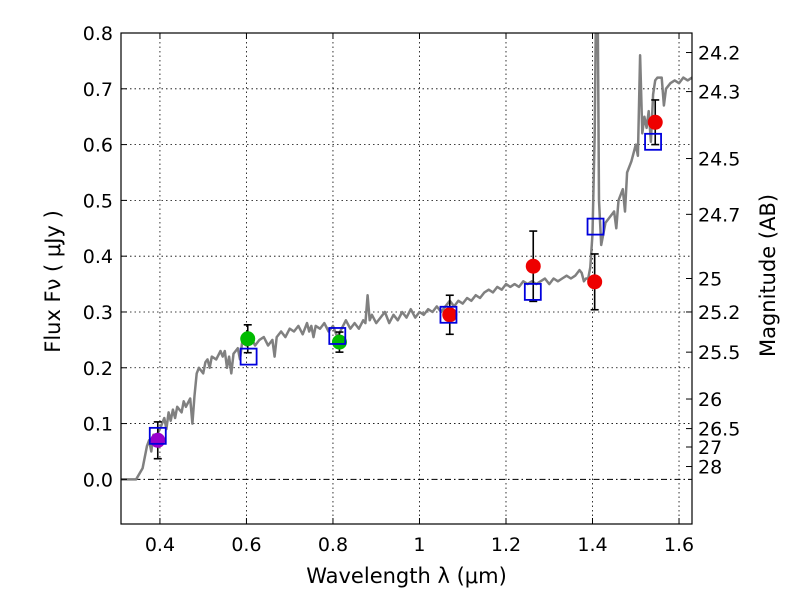 This screenshot has width=800, height=600. I want to click on y-axis-left: 0.0 0.1 0.2 0.3 0.4 0.5 0.6 0.7 0.8, so click(105, 257).